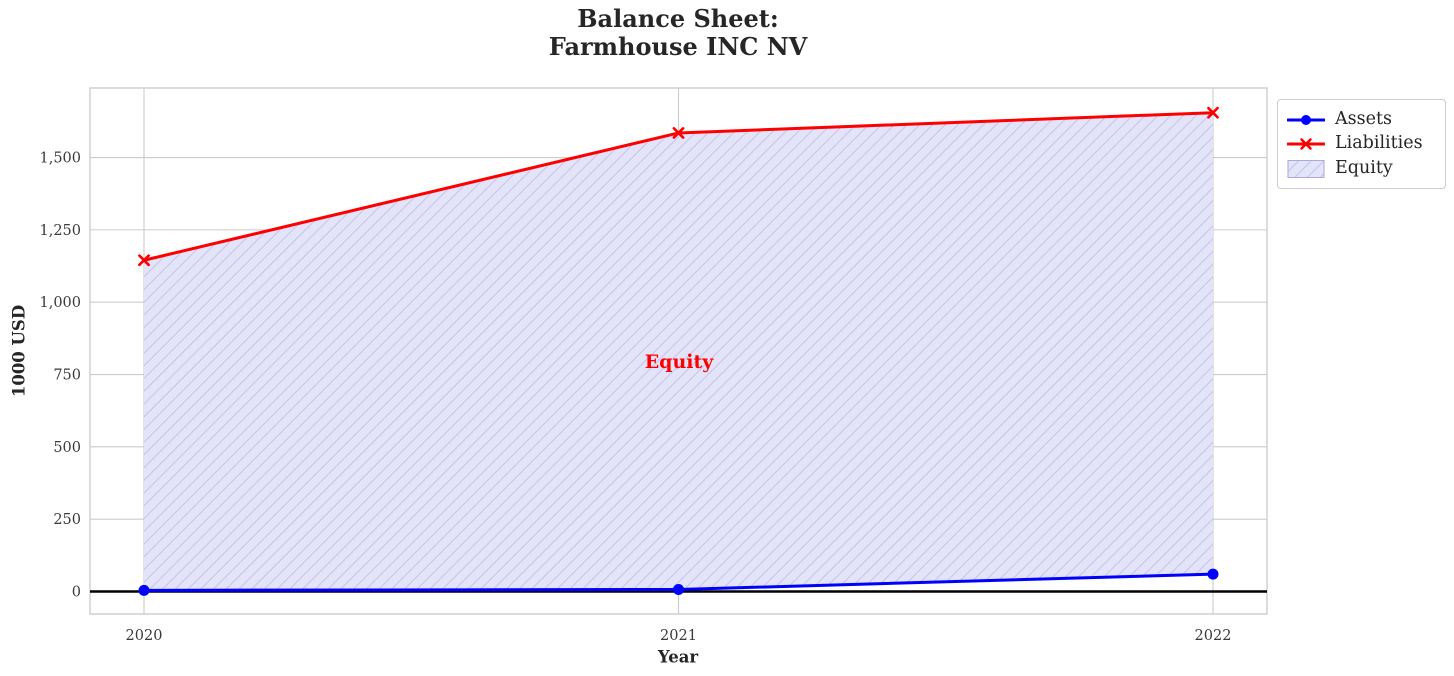 The width and height of the screenshot is (1454, 676). I want to click on legend-label-equity: Equity, so click(1364, 167).